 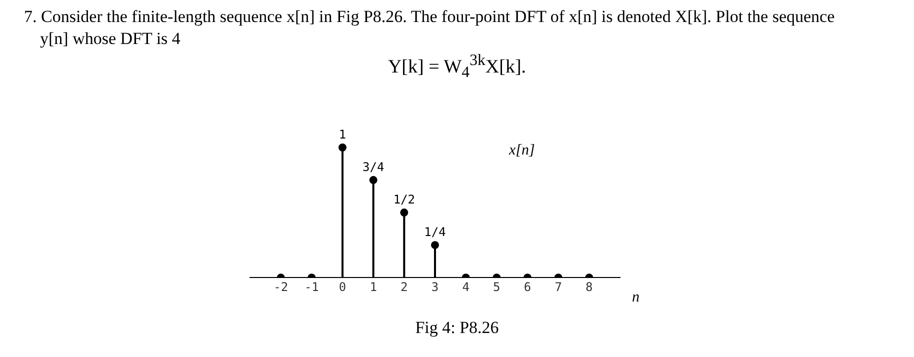 What do you see at coordinates (373, 287) in the screenshot?
I see `x-tick-label: 1` at bounding box center [373, 287].